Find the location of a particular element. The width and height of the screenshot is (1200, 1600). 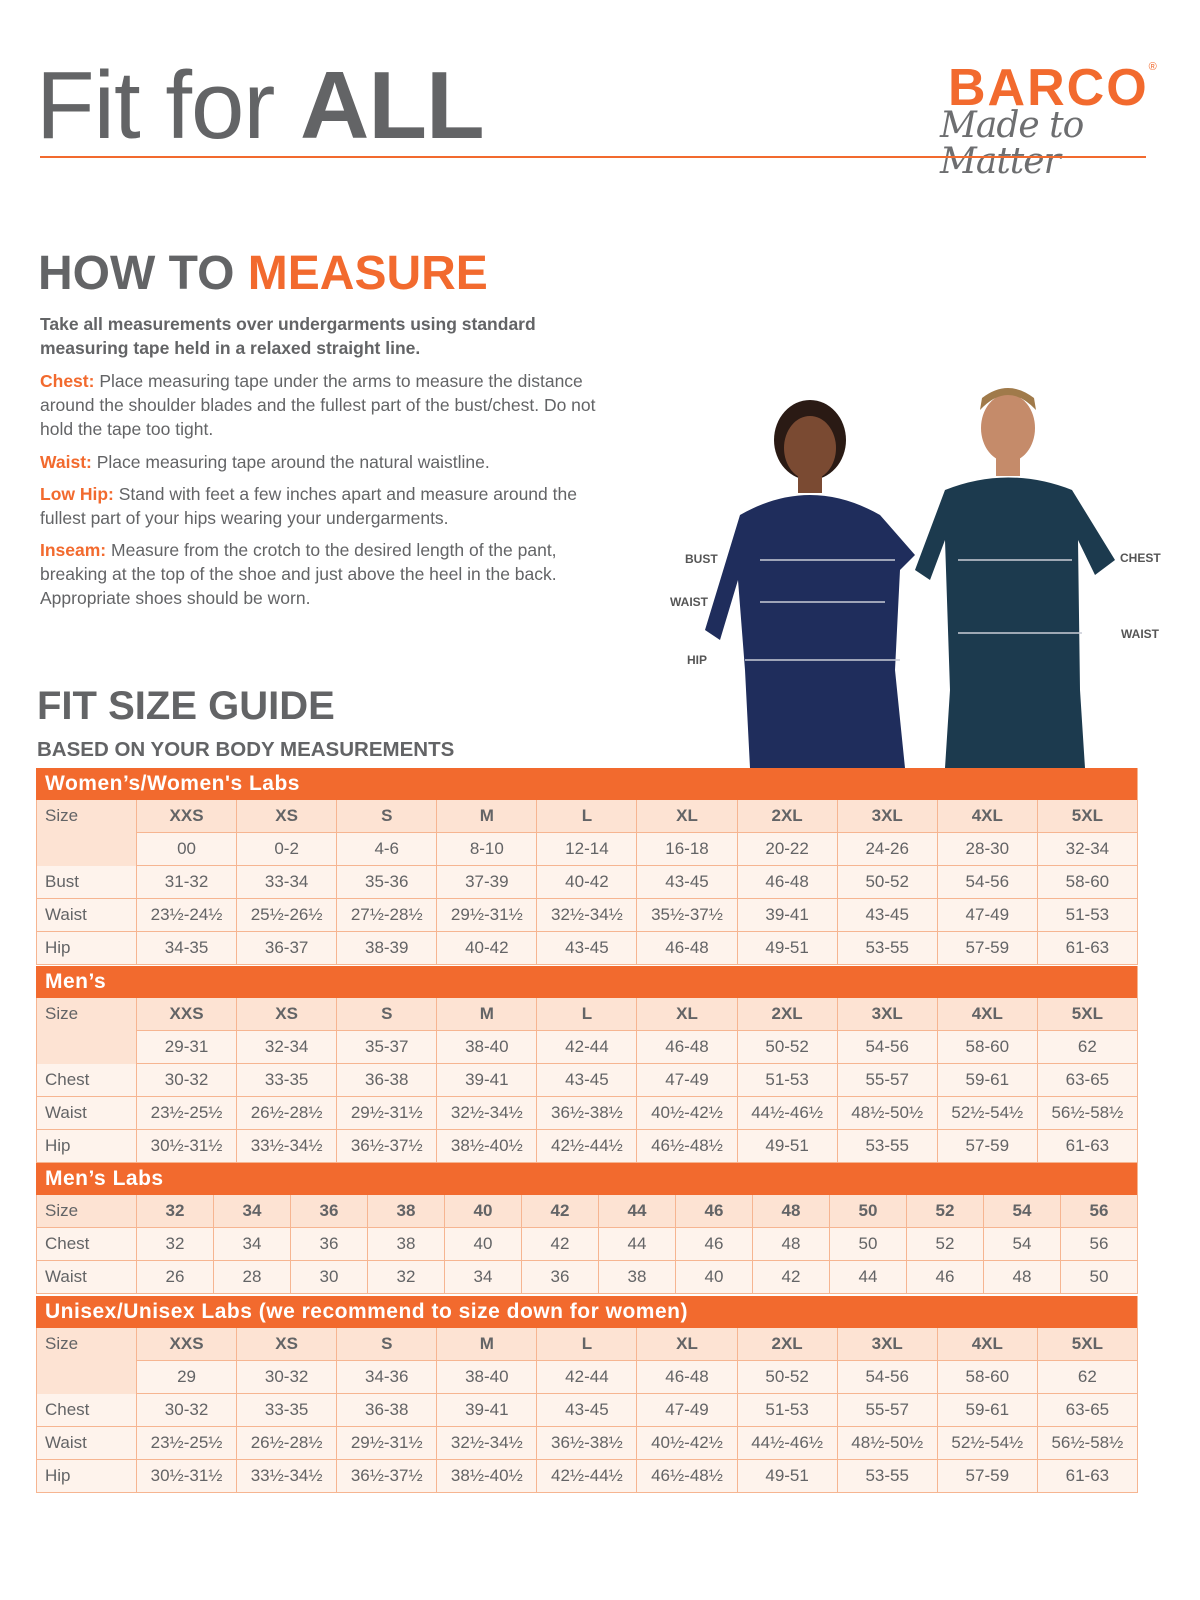

title-regular: Fit for is located at coordinates (155, 105).